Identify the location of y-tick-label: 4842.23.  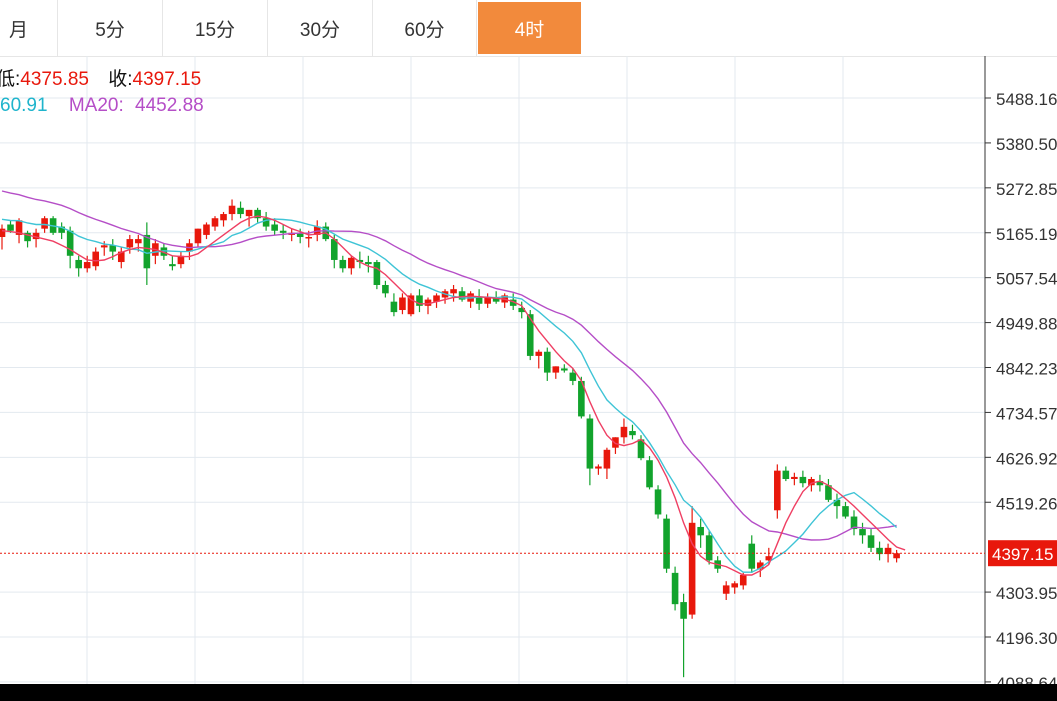
(1026, 369).